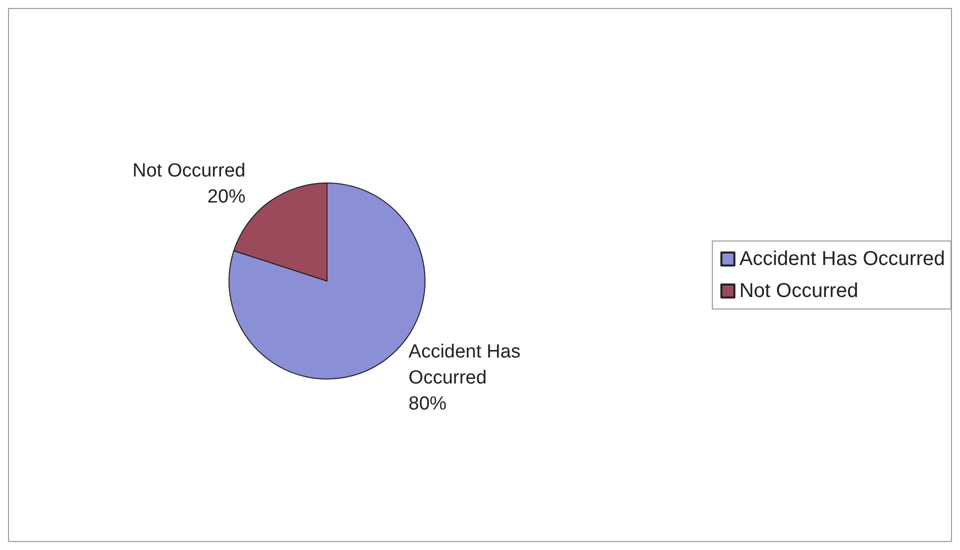 The height and width of the screenshot is (550, 960). I want to click on data-label: 80%, so click(427, 404).